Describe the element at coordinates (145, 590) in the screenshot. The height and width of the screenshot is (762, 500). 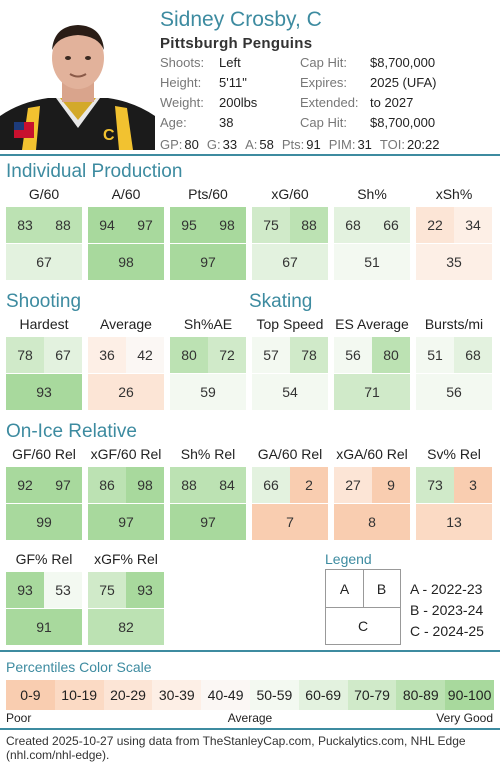
I see `metric-value-b: 93` at that location.